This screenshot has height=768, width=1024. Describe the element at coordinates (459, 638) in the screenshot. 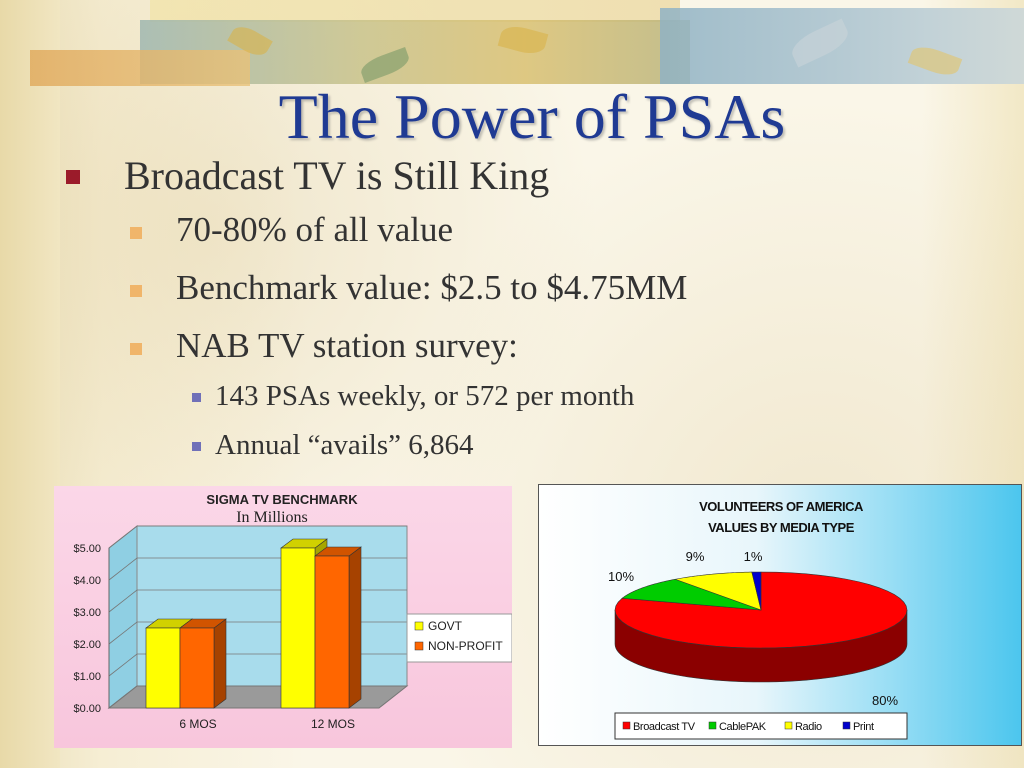

I see `bar-chart-legend` at that location.